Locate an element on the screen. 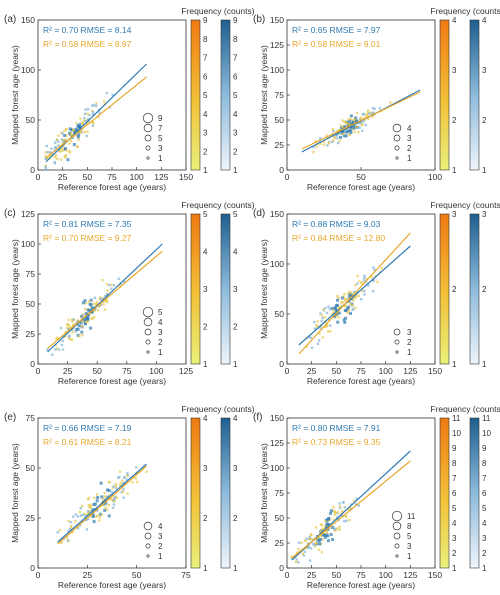 The width and height of the screenshot is (500, 595). y-tick-label: 125 is located at coordinates (277, 443).